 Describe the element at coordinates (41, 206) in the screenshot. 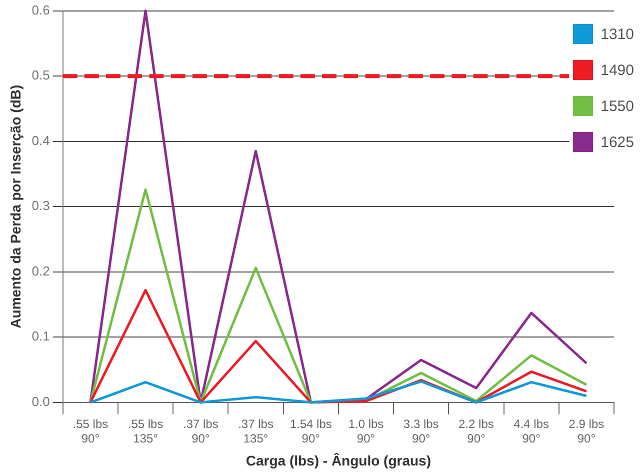

I see `y-tick-label: 0.3` at that location.